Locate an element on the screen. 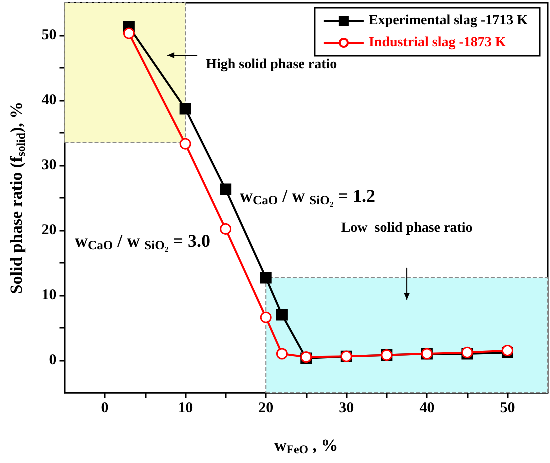  y-tick-label: 10 is located at coordinates (49, 296).